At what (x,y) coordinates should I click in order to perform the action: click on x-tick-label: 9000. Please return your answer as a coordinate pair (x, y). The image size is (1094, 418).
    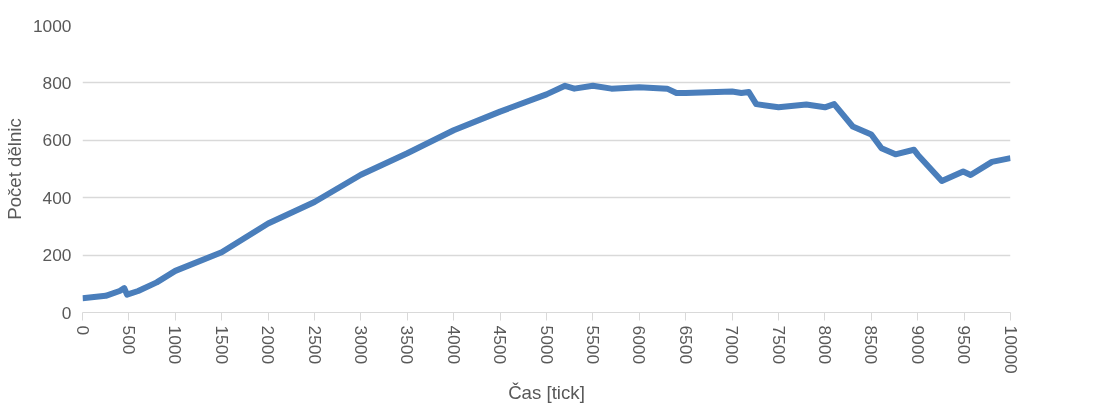
    Looking at the image, I should click on (917, 345).